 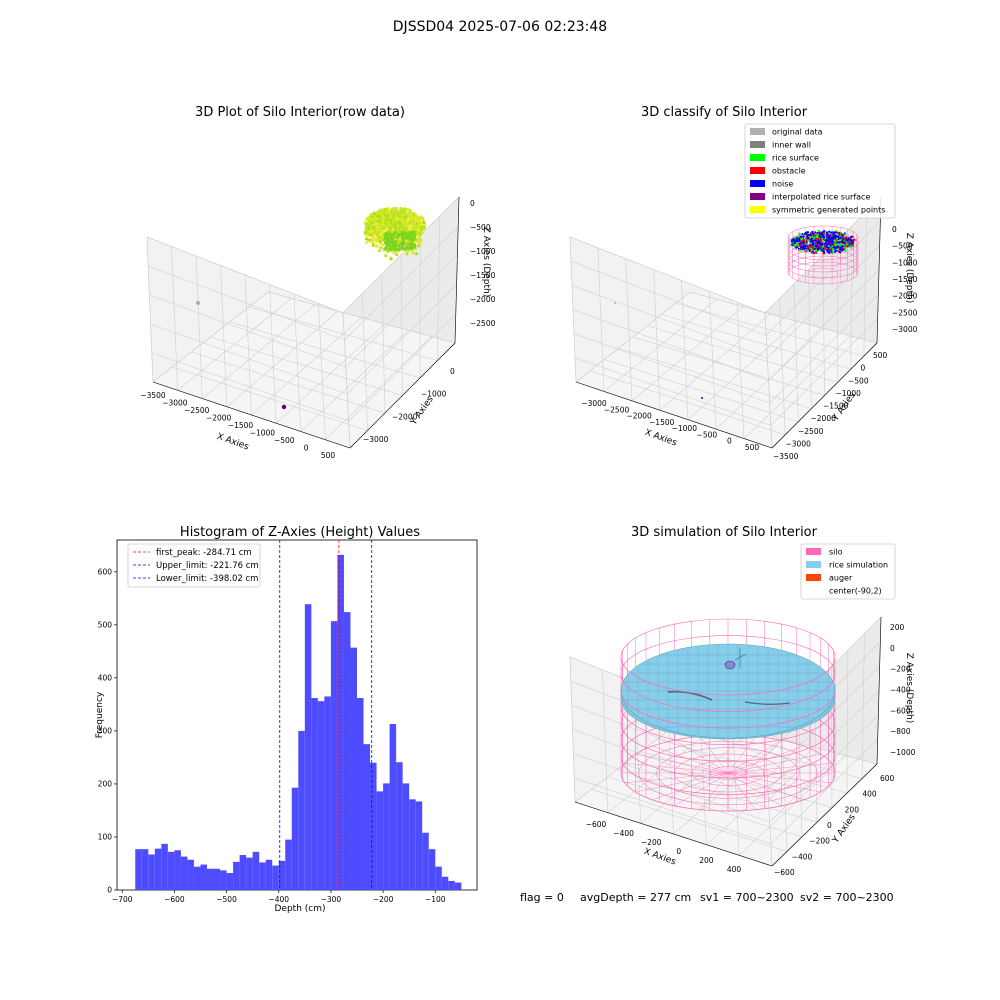 I want to click on histogram-legend-label: first_peak: -284.71 cm, so click(x=204, y=553).